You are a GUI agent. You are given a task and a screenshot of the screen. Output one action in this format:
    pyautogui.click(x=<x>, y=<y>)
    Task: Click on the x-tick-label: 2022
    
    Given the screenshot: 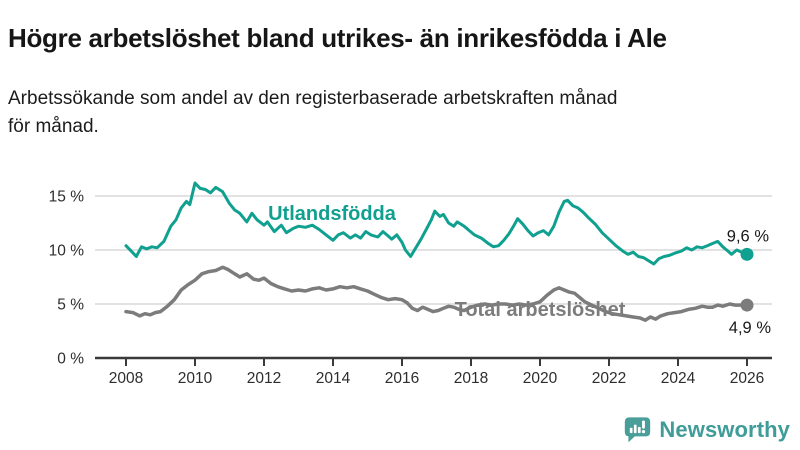 What is the action you would take?
    pyautogui.click(x=609, y=378)
    